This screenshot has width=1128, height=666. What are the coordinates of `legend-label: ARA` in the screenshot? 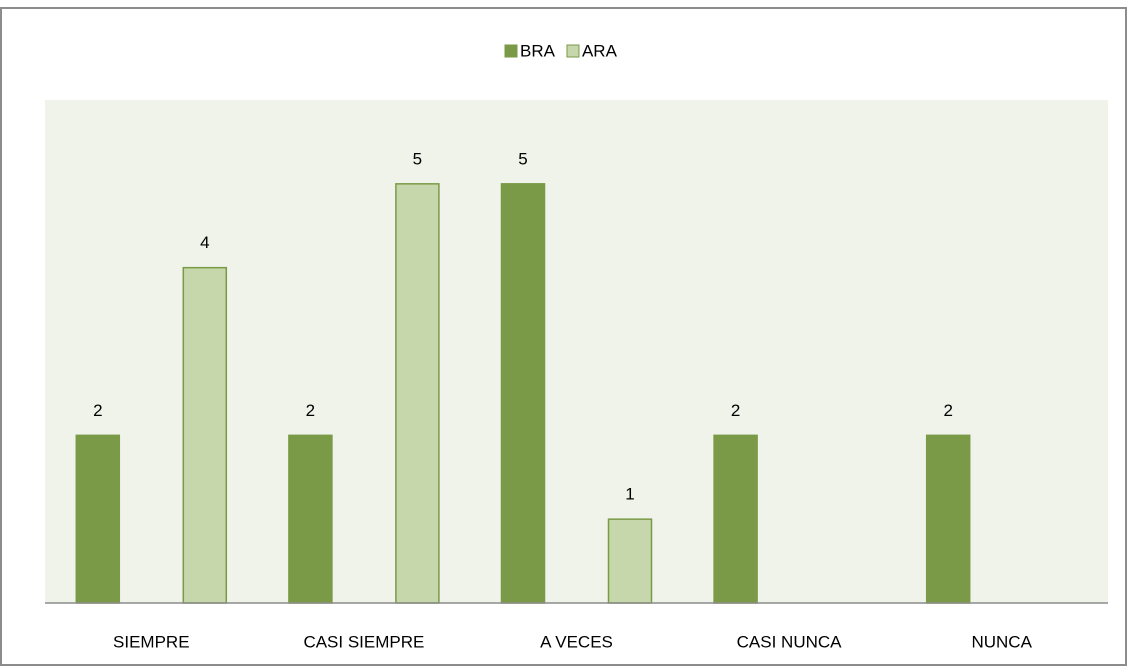 It's located at (600, 50).